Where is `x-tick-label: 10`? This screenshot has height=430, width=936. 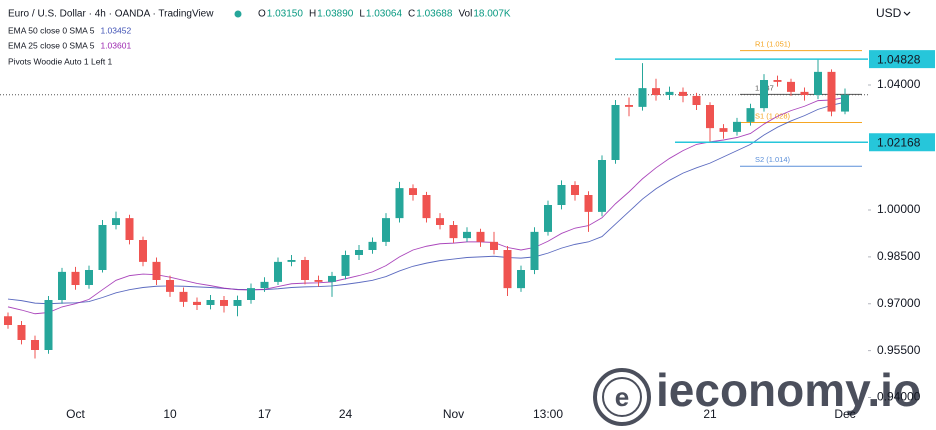
x-tick-label: 10 is located at coordinates (170, 414).